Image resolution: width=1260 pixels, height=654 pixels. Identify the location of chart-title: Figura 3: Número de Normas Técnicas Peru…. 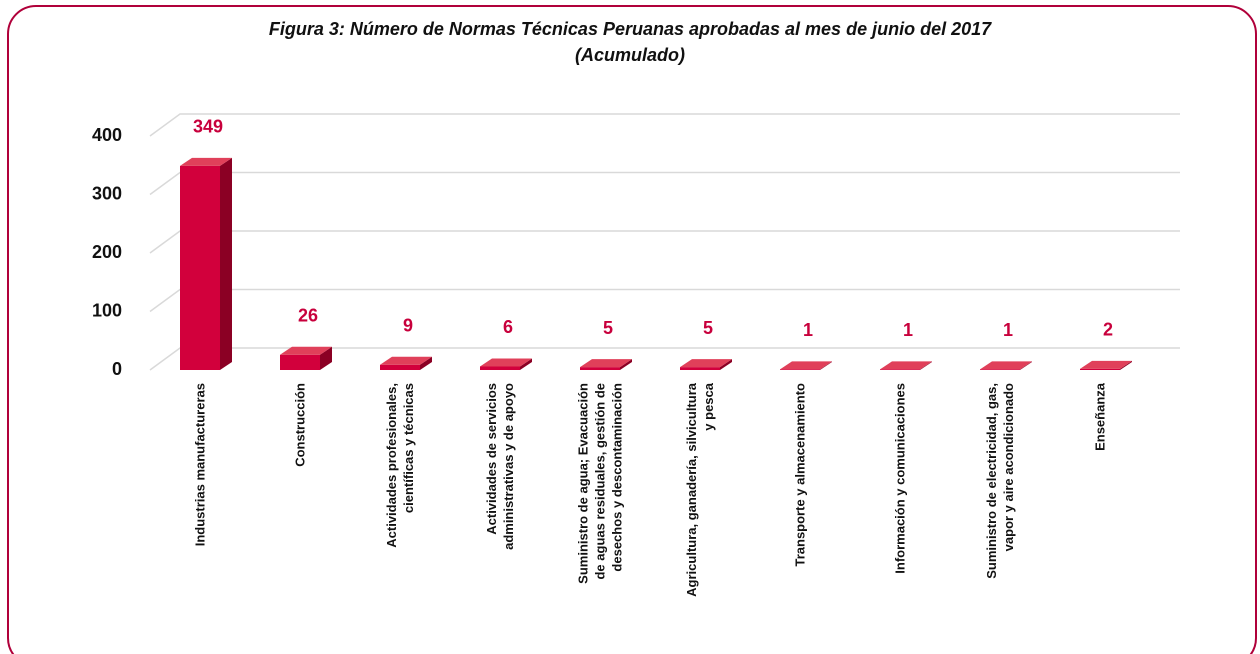
(630, 42).